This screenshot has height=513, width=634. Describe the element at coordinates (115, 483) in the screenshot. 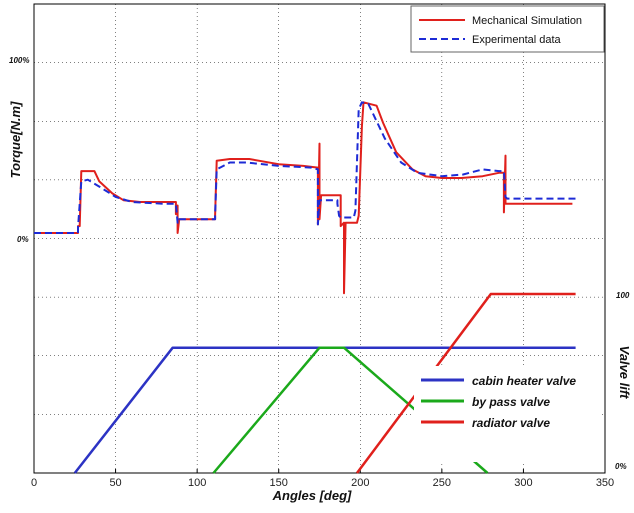

I see `x-tick-label-1: 50` at that location.